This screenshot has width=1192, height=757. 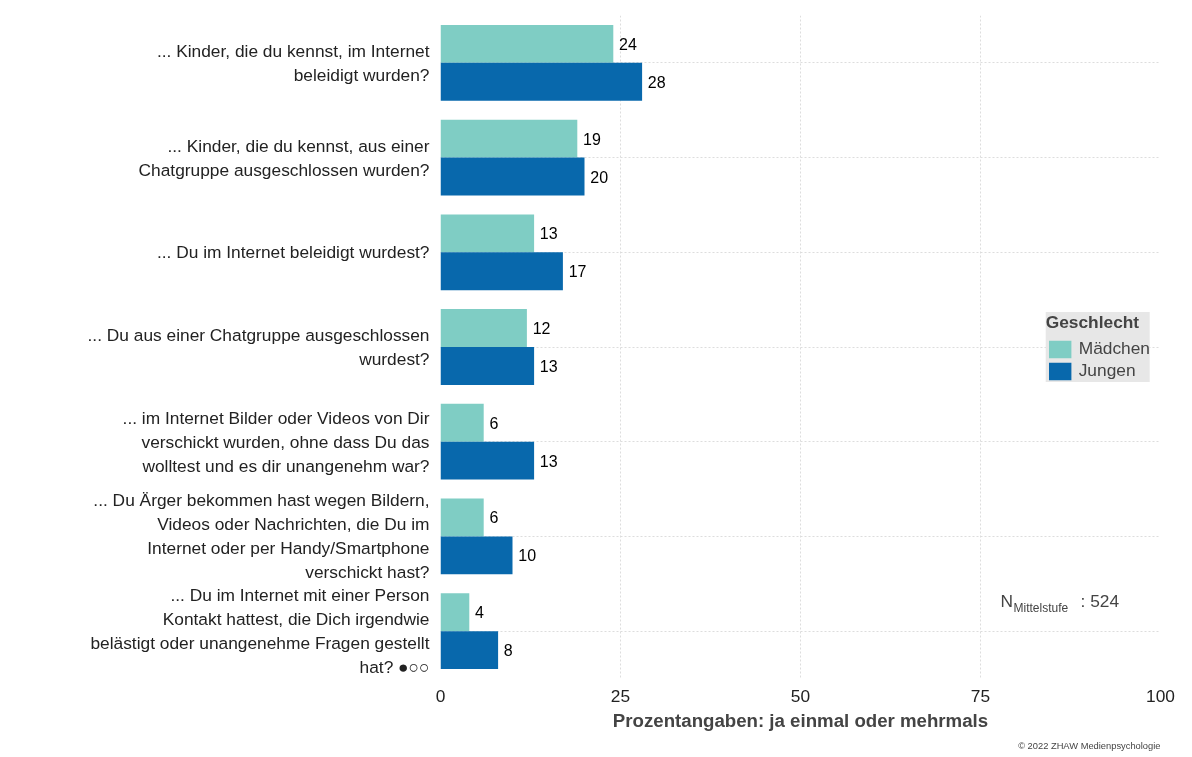 I want to click on data-label: 4, so click(x=480, y=613).